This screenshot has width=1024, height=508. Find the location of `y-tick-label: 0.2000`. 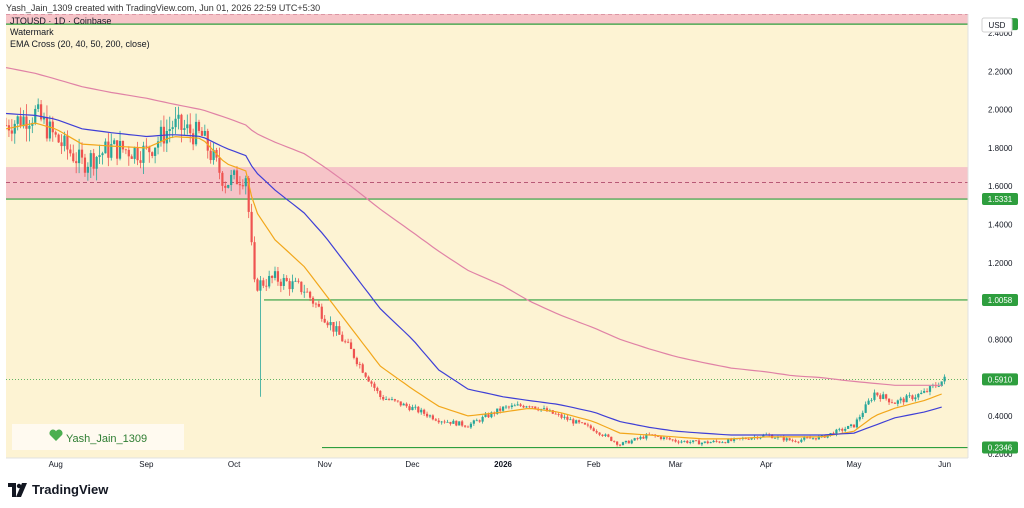

y-tick-label: 0.2000 is located at coordinates (1000, 454).